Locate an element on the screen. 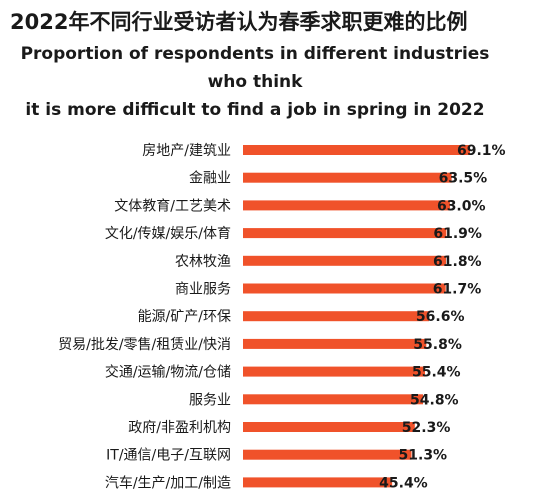 This screenshot has height=504, width=534. category-label-8: 交通/运输/物流/仓储 is located at coordinates (168, 372).